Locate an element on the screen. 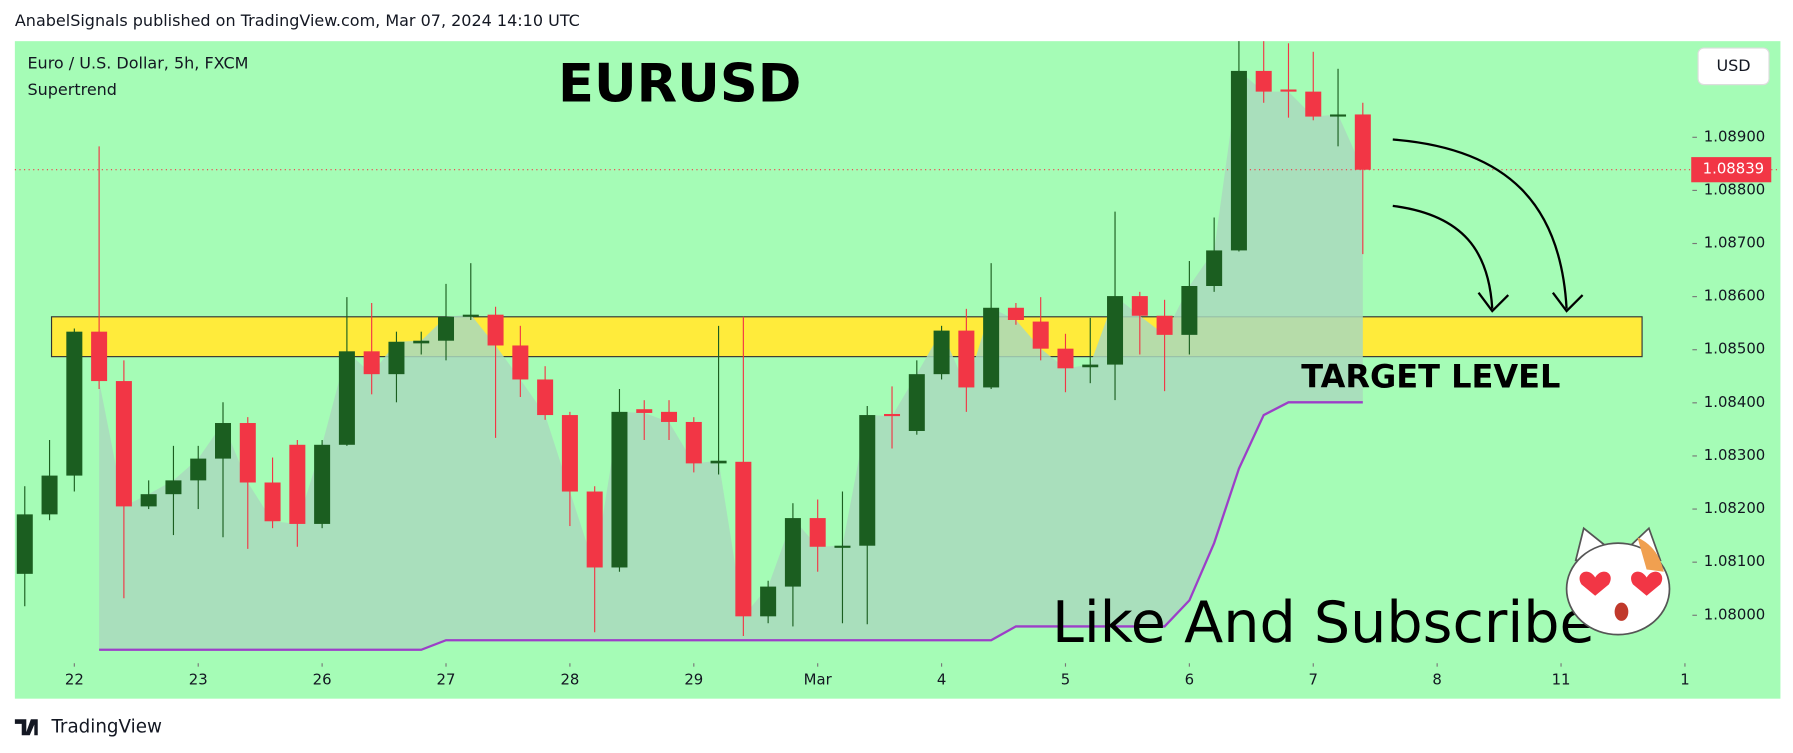 The width and height of the screenshot is (1793, 753). x-tick-label: 23 is located at coordinates (198, 679).